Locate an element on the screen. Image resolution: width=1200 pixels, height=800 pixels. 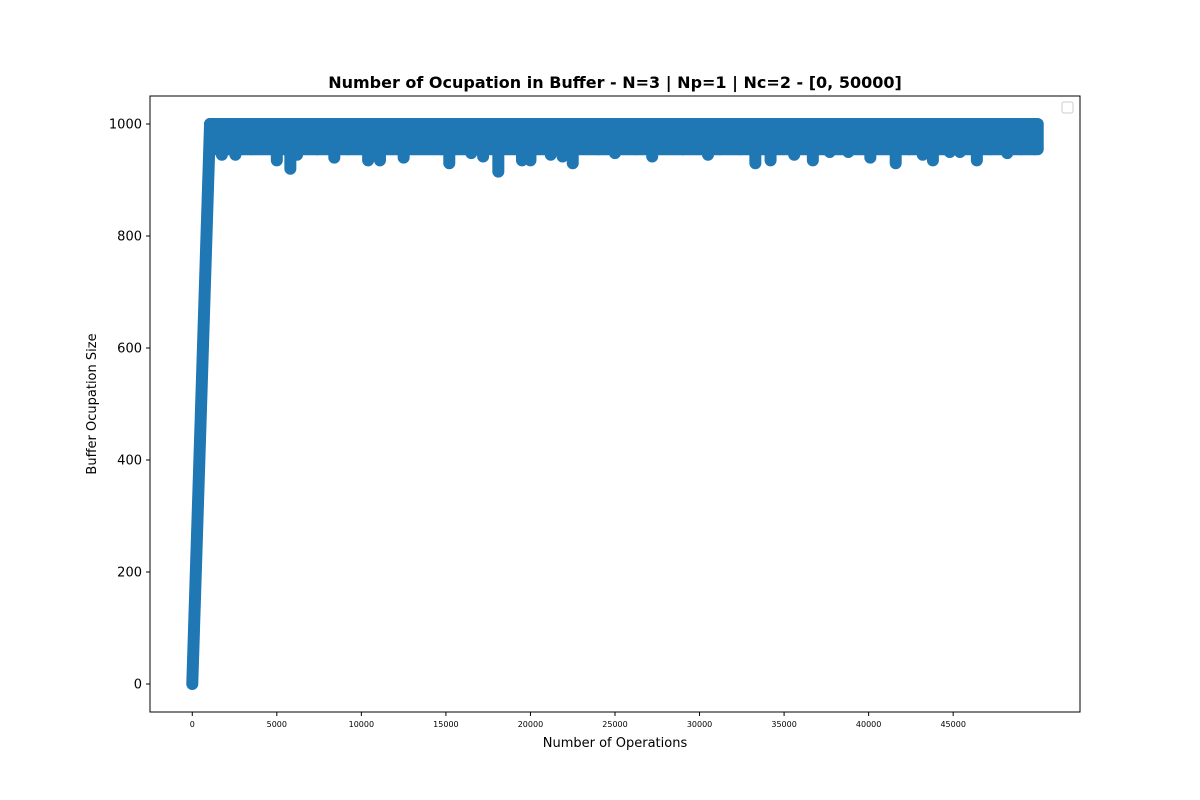
y-tick-label: 200 is located at coordinates (129, 573).